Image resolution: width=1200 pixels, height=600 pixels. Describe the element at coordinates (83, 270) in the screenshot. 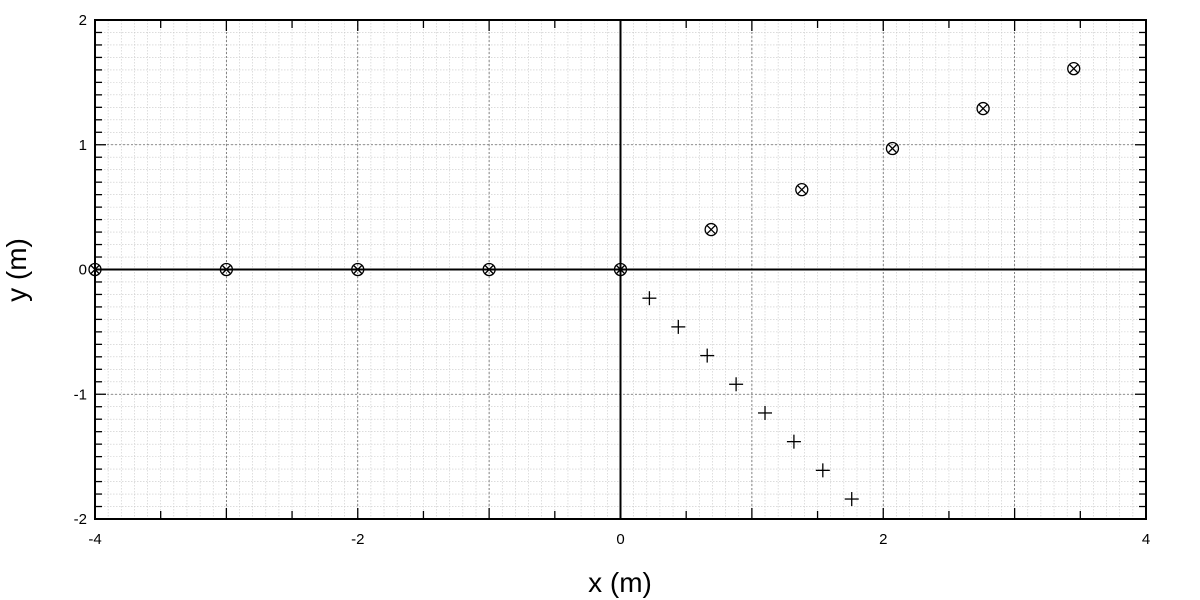

I see `y-tick-label: 0` at that location.